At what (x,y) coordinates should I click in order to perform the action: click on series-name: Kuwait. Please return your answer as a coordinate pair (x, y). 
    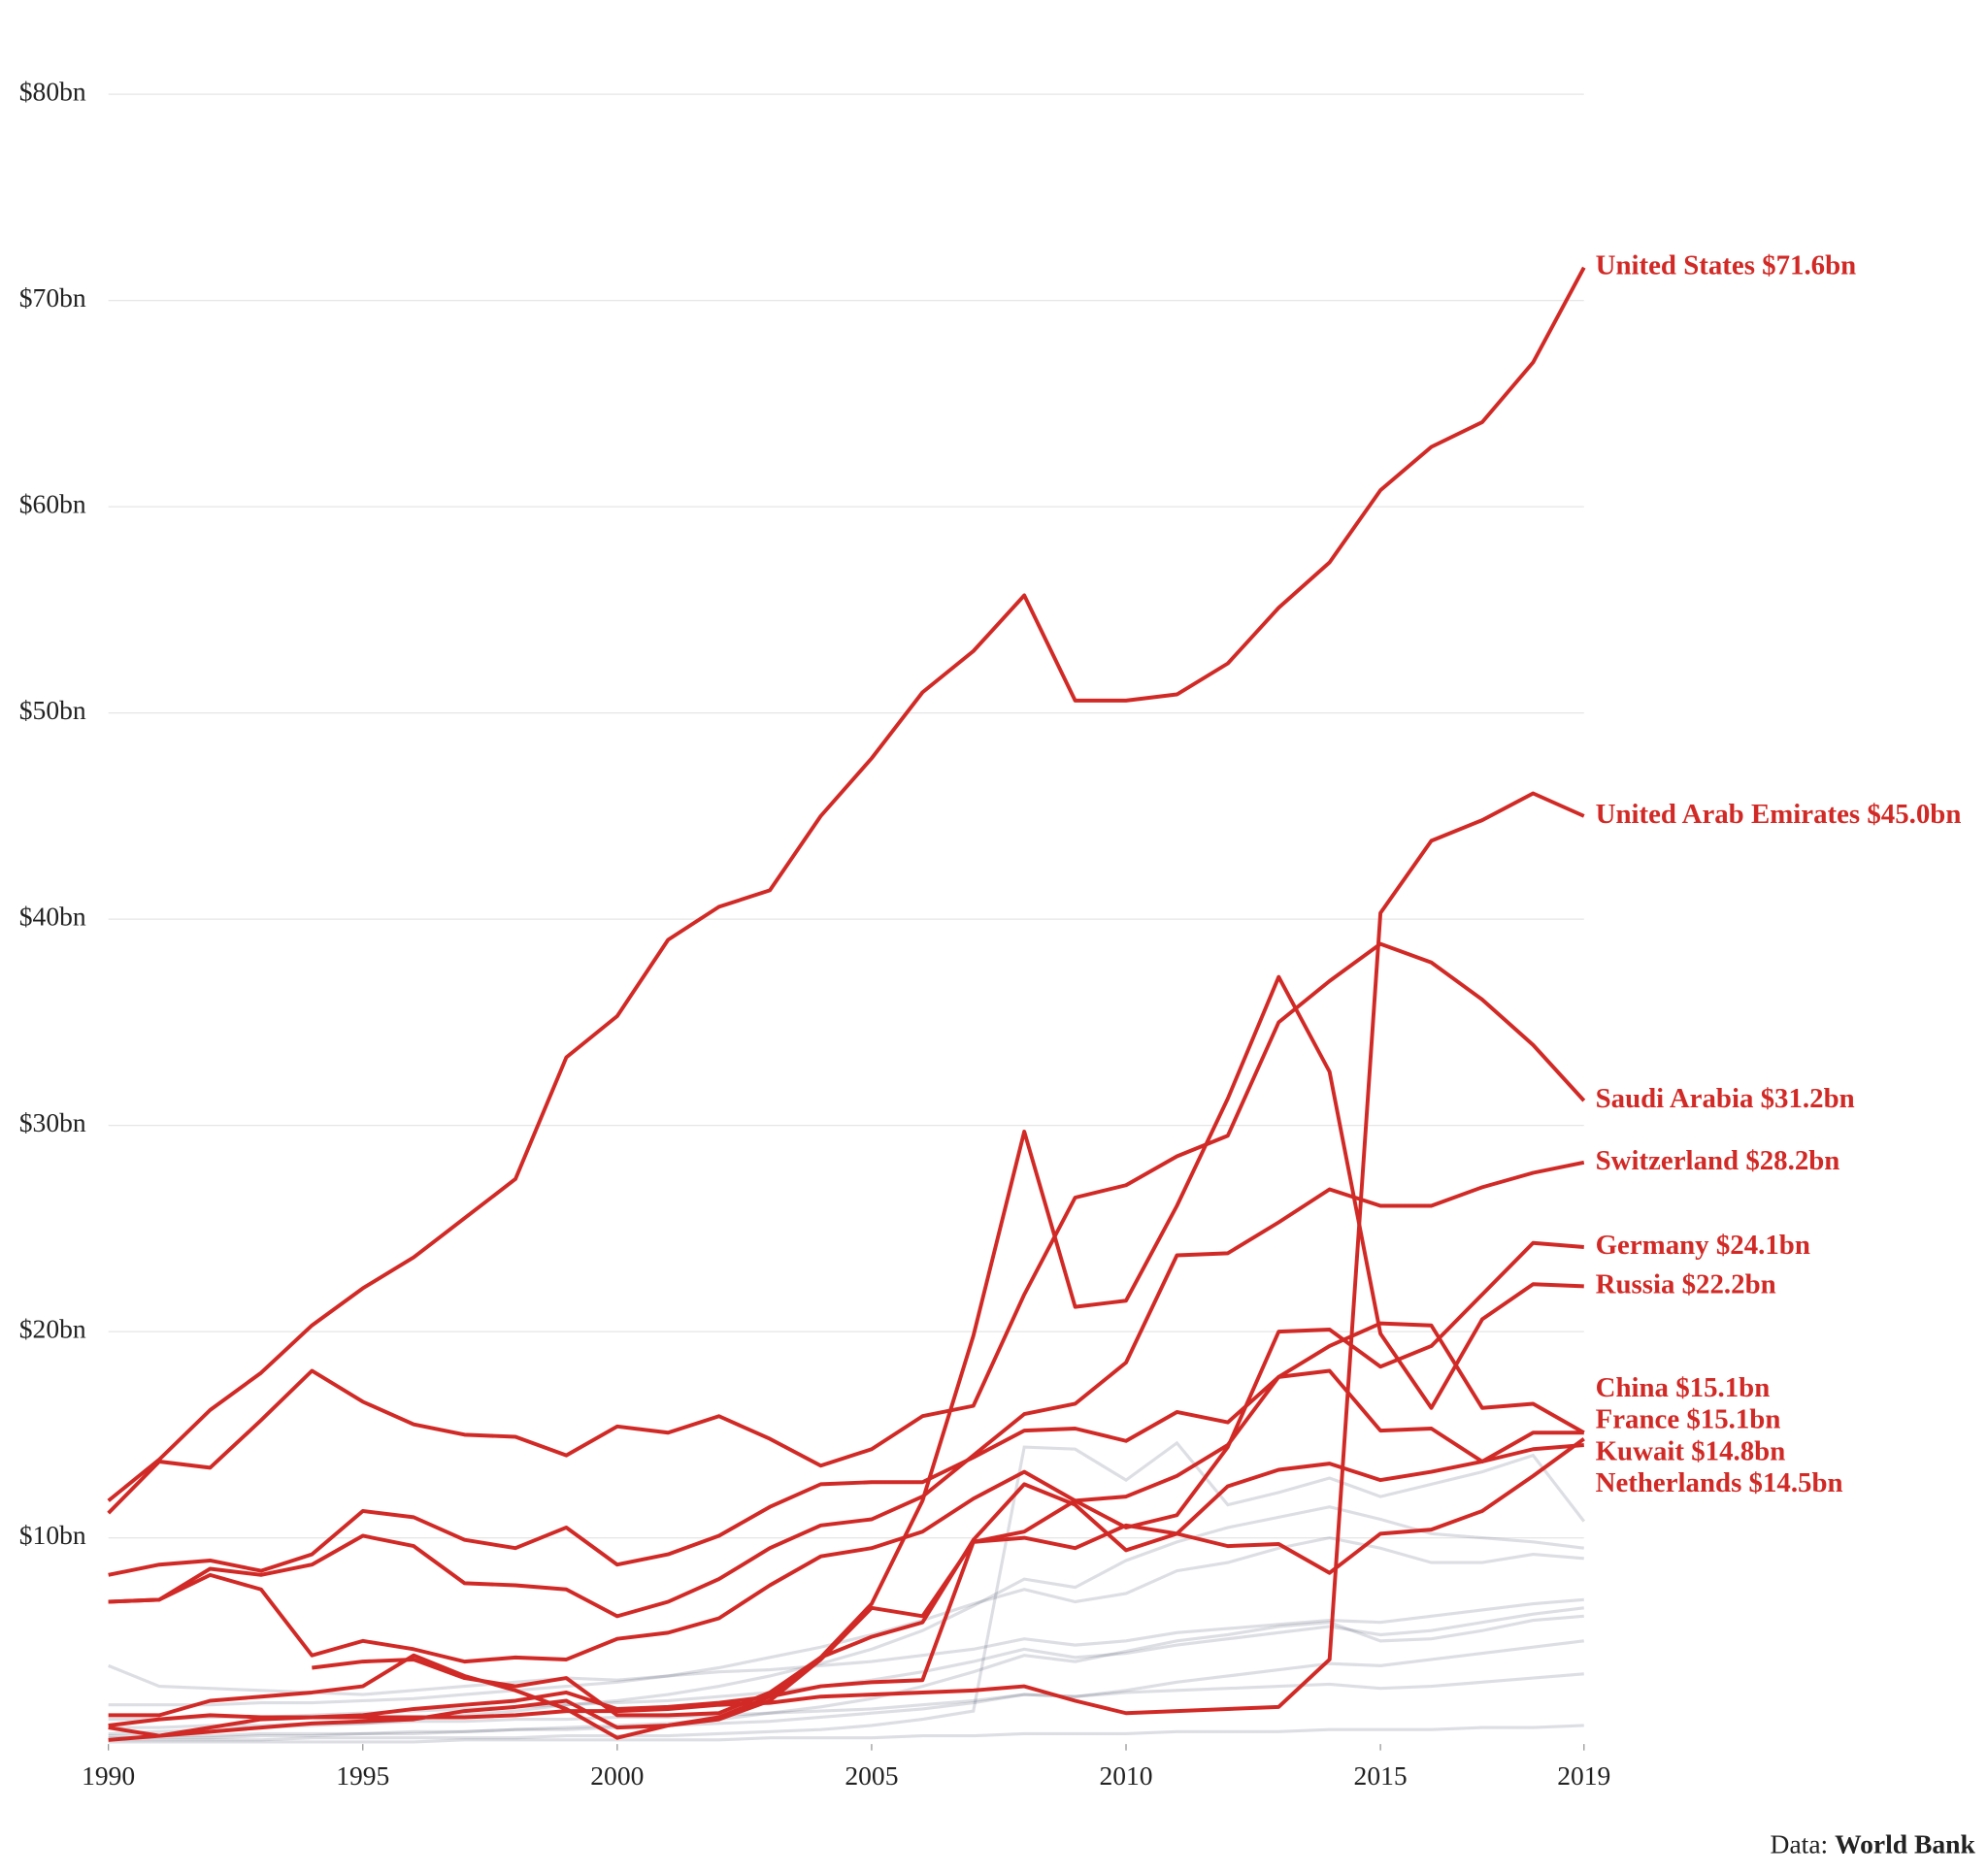
    Looking at the image, I should click on (1640, 1450).